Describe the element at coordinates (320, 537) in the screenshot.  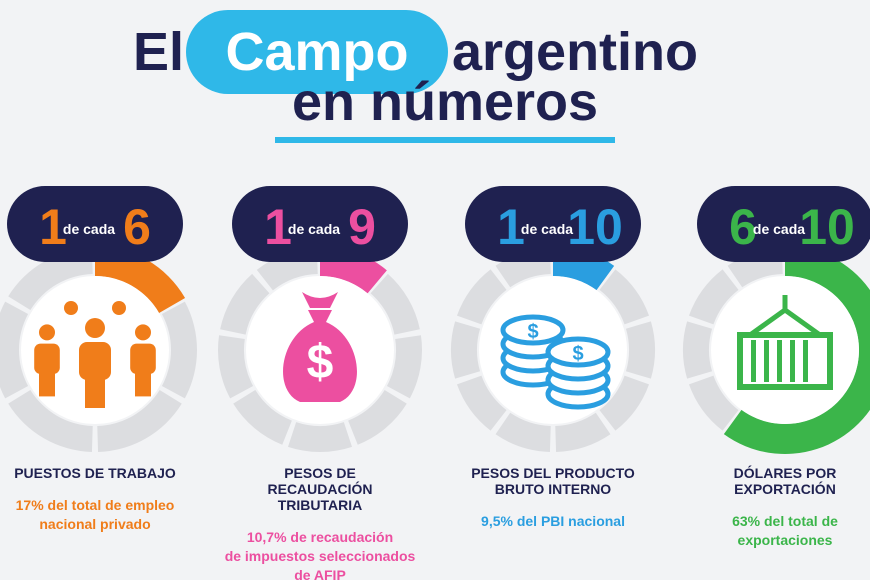
I see `item-detail: 10,7% de recaudación` at that location.